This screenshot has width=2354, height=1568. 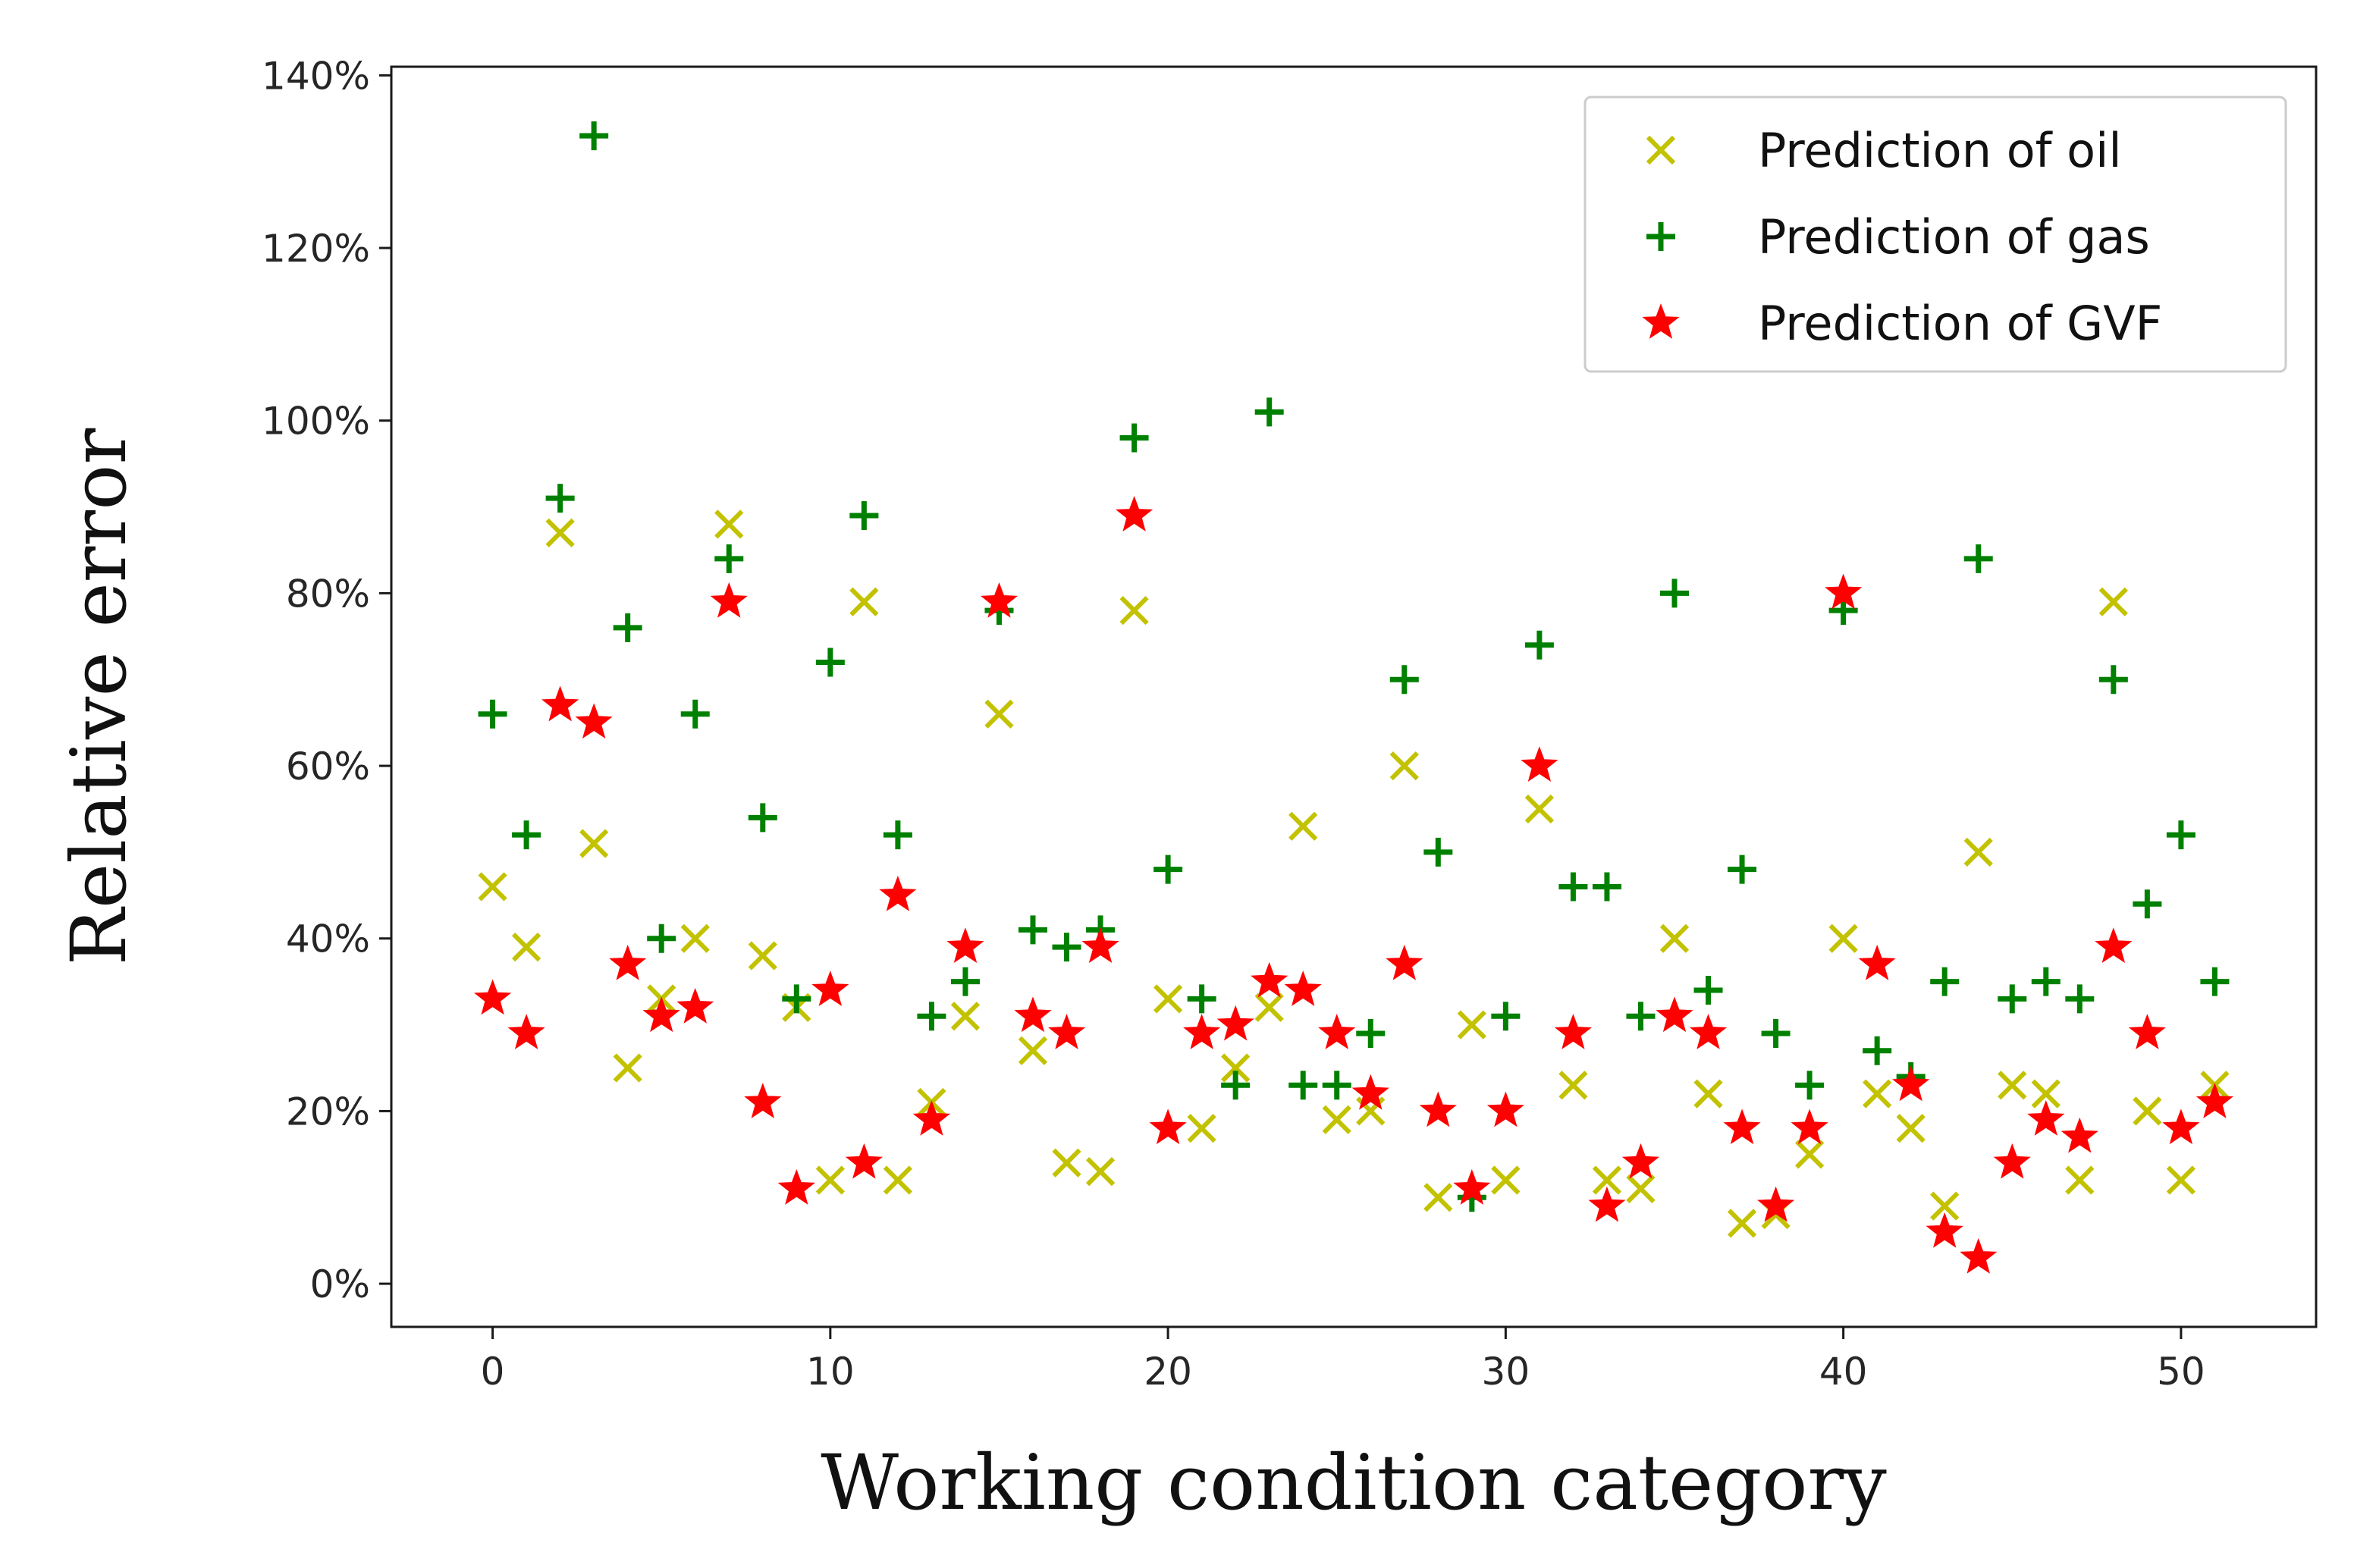 What do you see at coordinates (1661, 321) in the screenshot?
I see `legend-marker` at bounding box center [1661, 321].